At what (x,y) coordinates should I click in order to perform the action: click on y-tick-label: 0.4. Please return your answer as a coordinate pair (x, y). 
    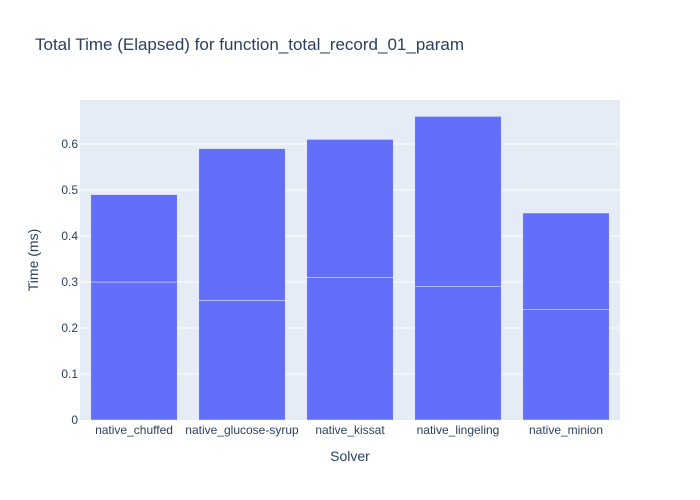
    Looking at the image, I should click on (69, 236).